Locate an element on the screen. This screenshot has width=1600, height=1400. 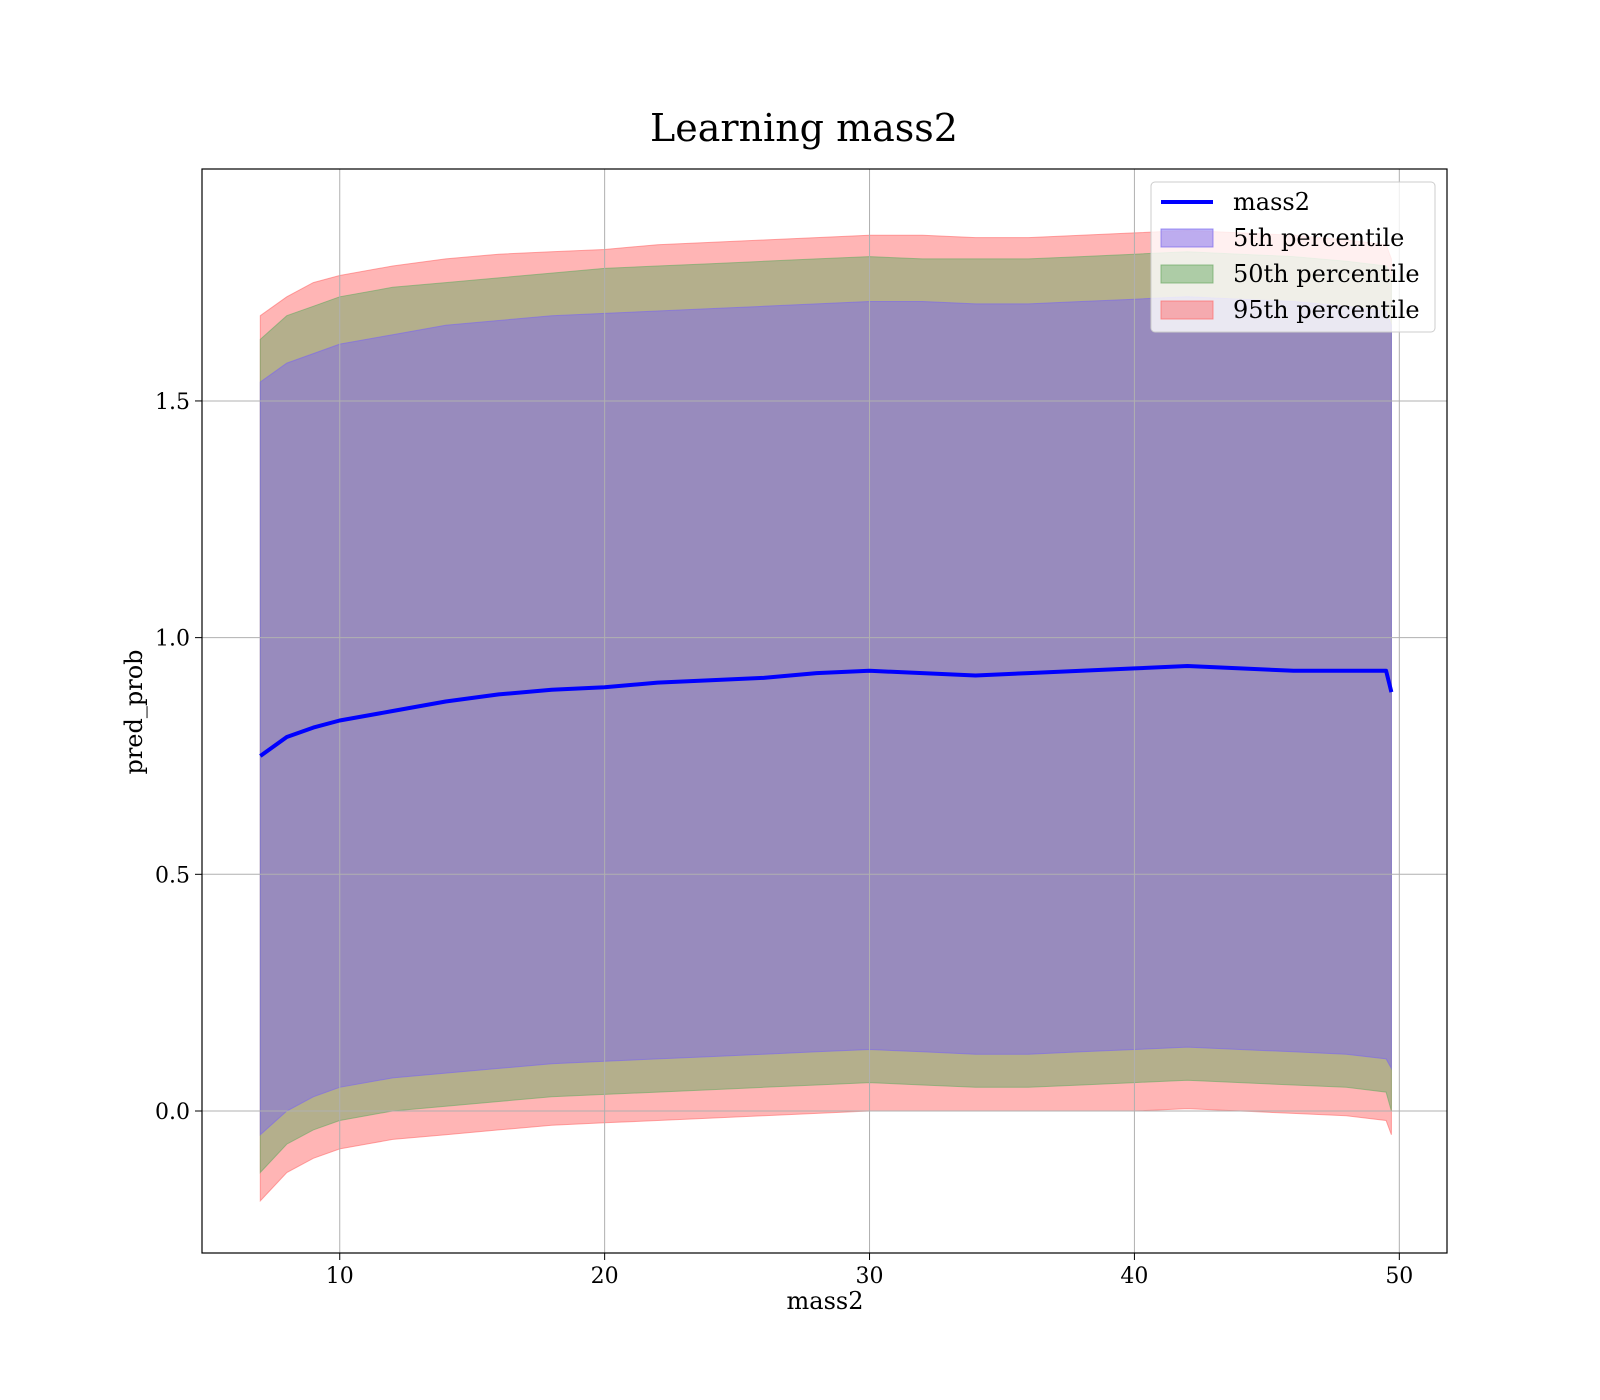
chart-title: Learning mass2 is located at coordinates (804, 128).